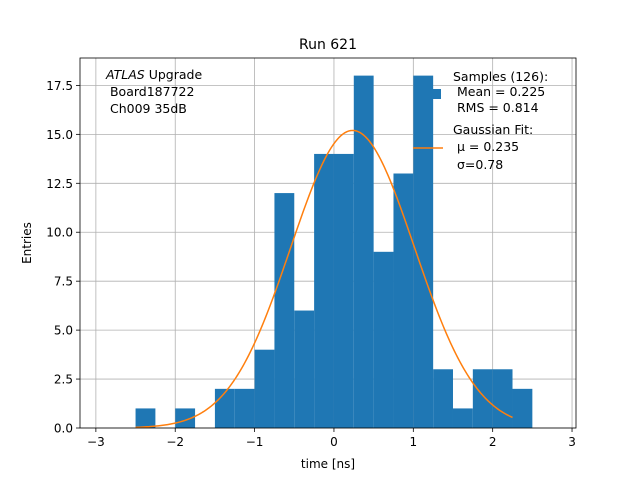 This screenshot has width=640, height=480. What do you see at coordinates (255, 442) in the screenshot?
I see `x-tick-label-2: −1` at bounding box center [255, 442].